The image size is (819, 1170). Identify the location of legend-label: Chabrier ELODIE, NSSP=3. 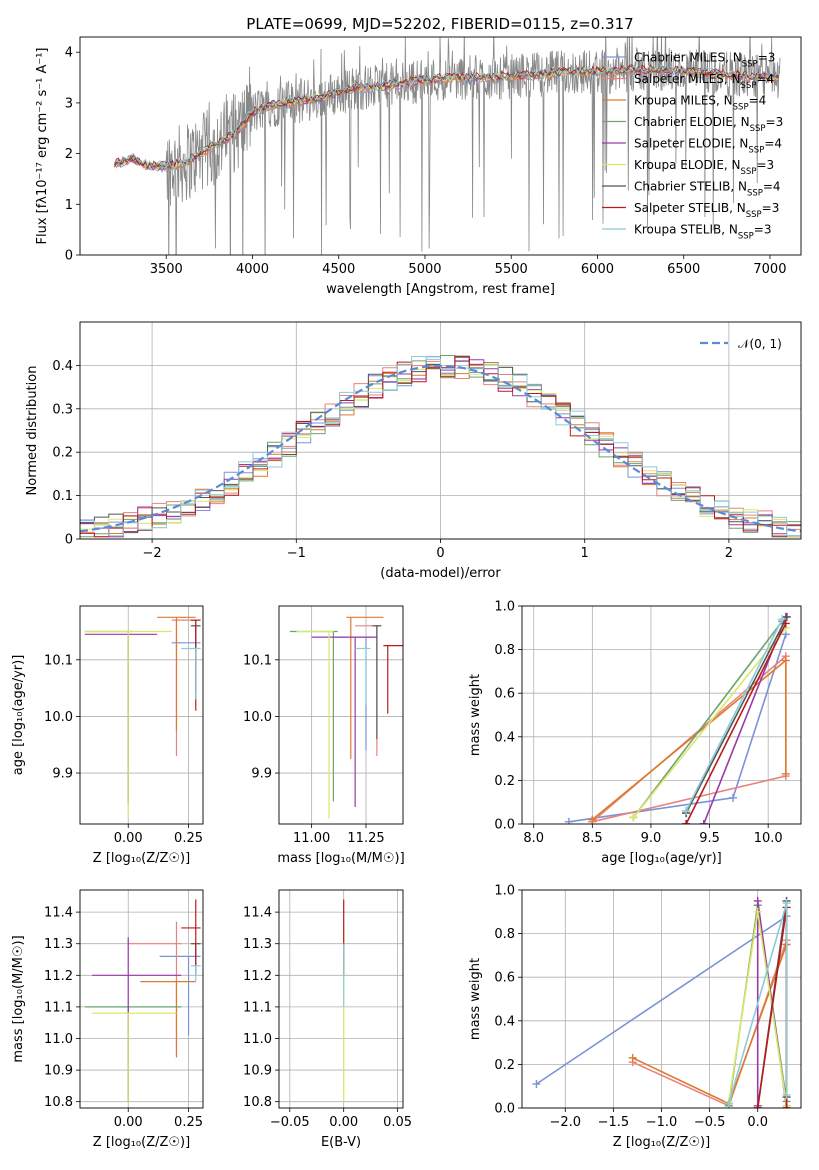
(708, 124).